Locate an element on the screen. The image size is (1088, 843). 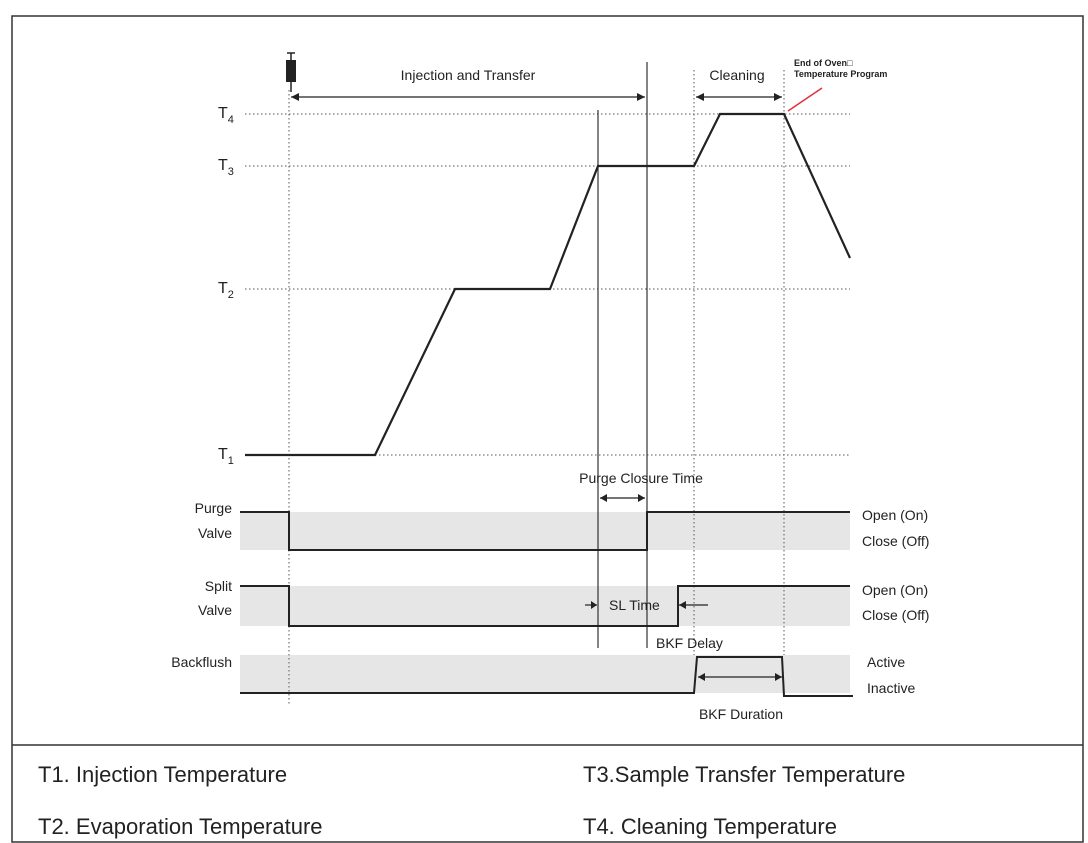
injection-transfer-label: Injection and Transfer is located at coordinates (468, 75).